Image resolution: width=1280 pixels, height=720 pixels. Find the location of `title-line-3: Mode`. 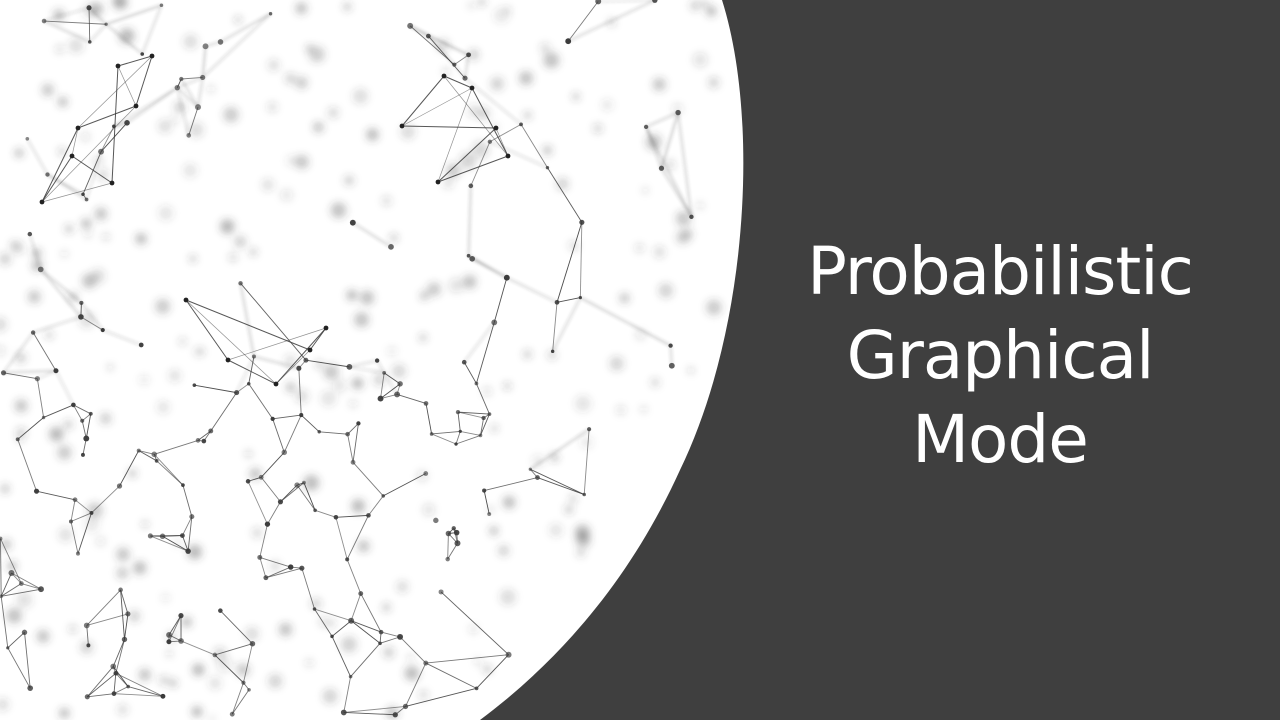

title-line-3: Mode is located at coordinates (1000, 439).